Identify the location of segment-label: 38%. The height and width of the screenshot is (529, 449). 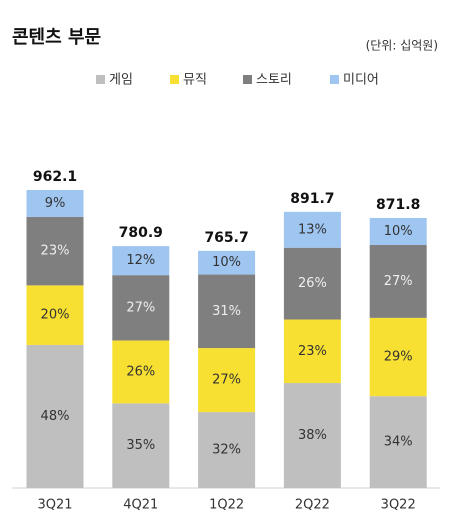
(312, 435).